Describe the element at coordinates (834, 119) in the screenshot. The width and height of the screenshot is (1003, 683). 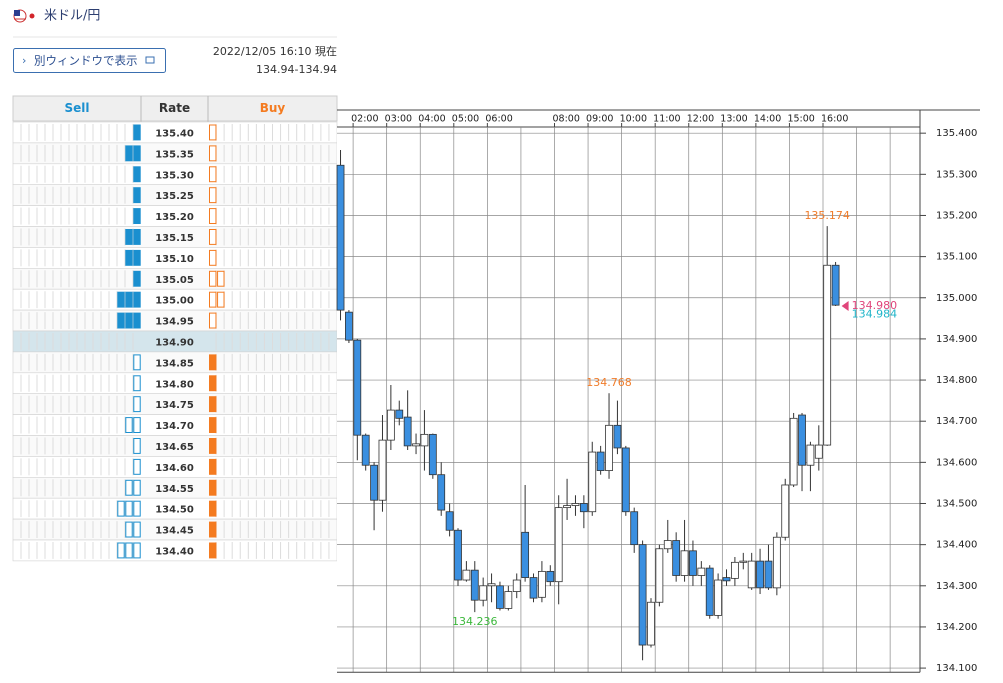
I see `x-tick-label: 16:00` at that location.